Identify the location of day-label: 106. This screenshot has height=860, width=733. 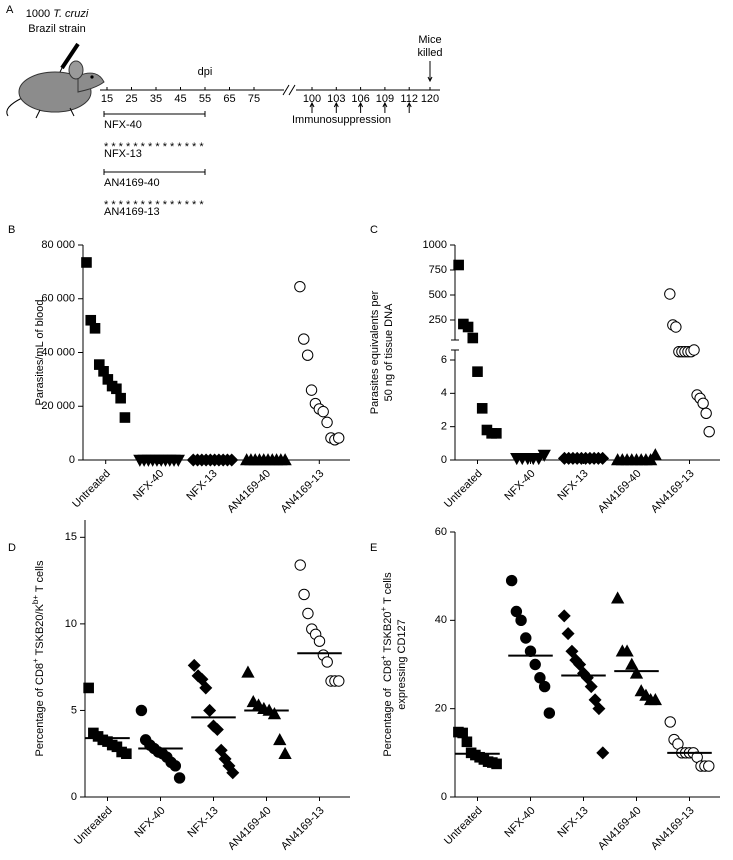
(360, 99).